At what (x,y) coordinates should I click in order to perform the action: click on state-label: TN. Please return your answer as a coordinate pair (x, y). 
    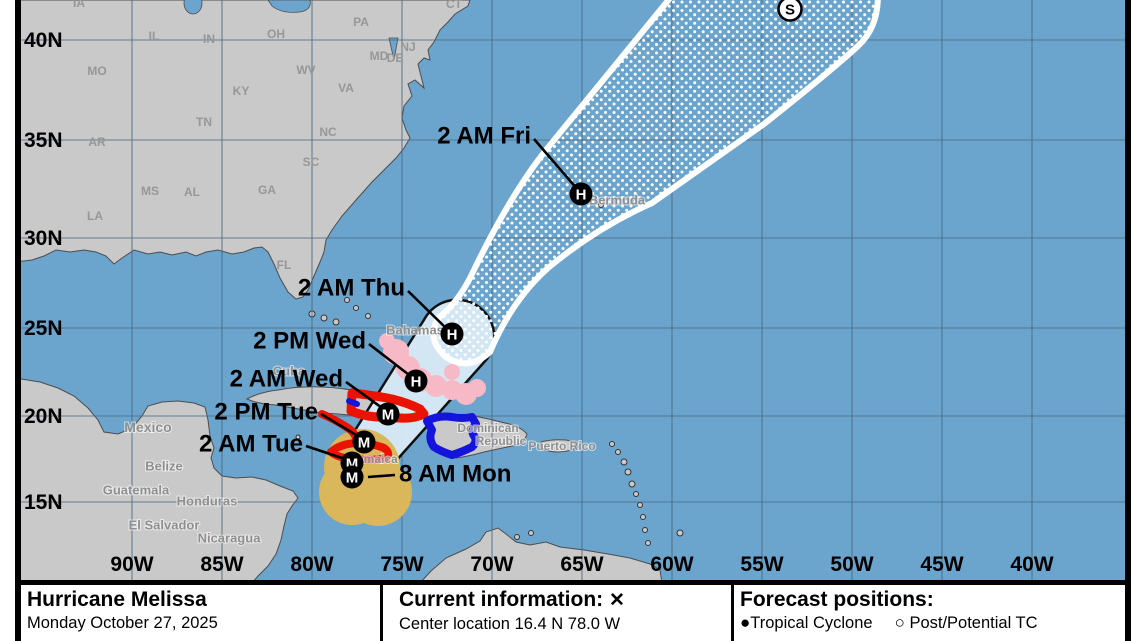
    Looking at the image, I should click on (204, 122).